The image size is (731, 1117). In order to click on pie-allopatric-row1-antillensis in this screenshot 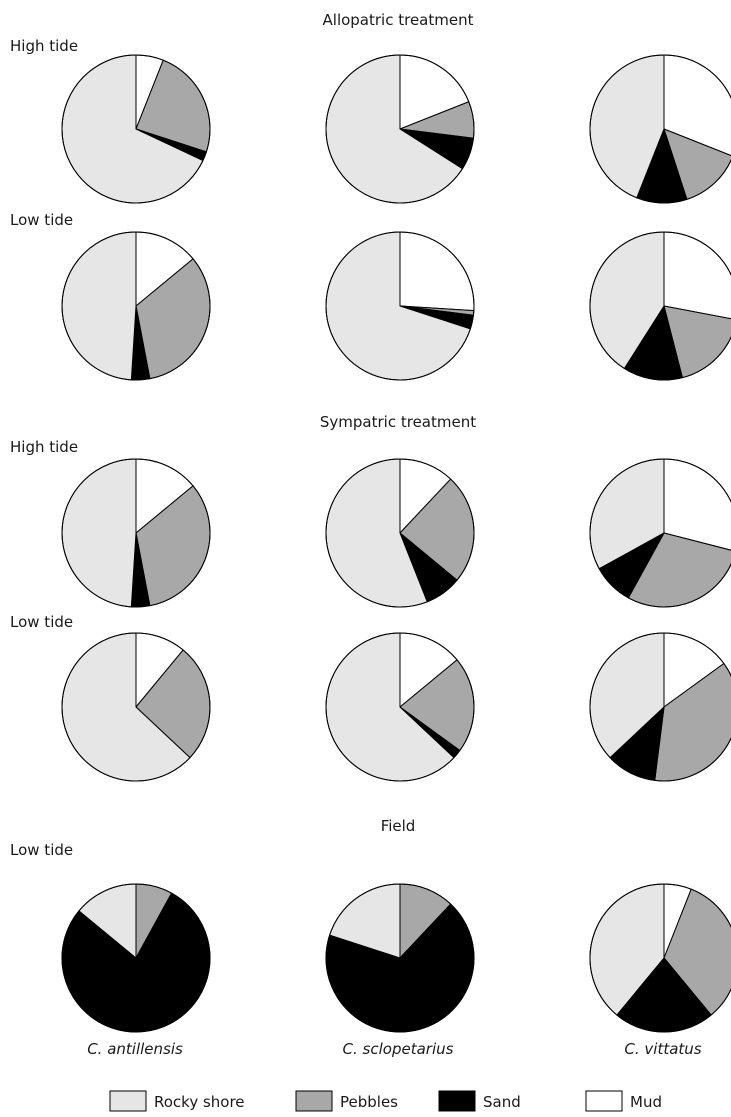, I will do `click(136, 129)`.